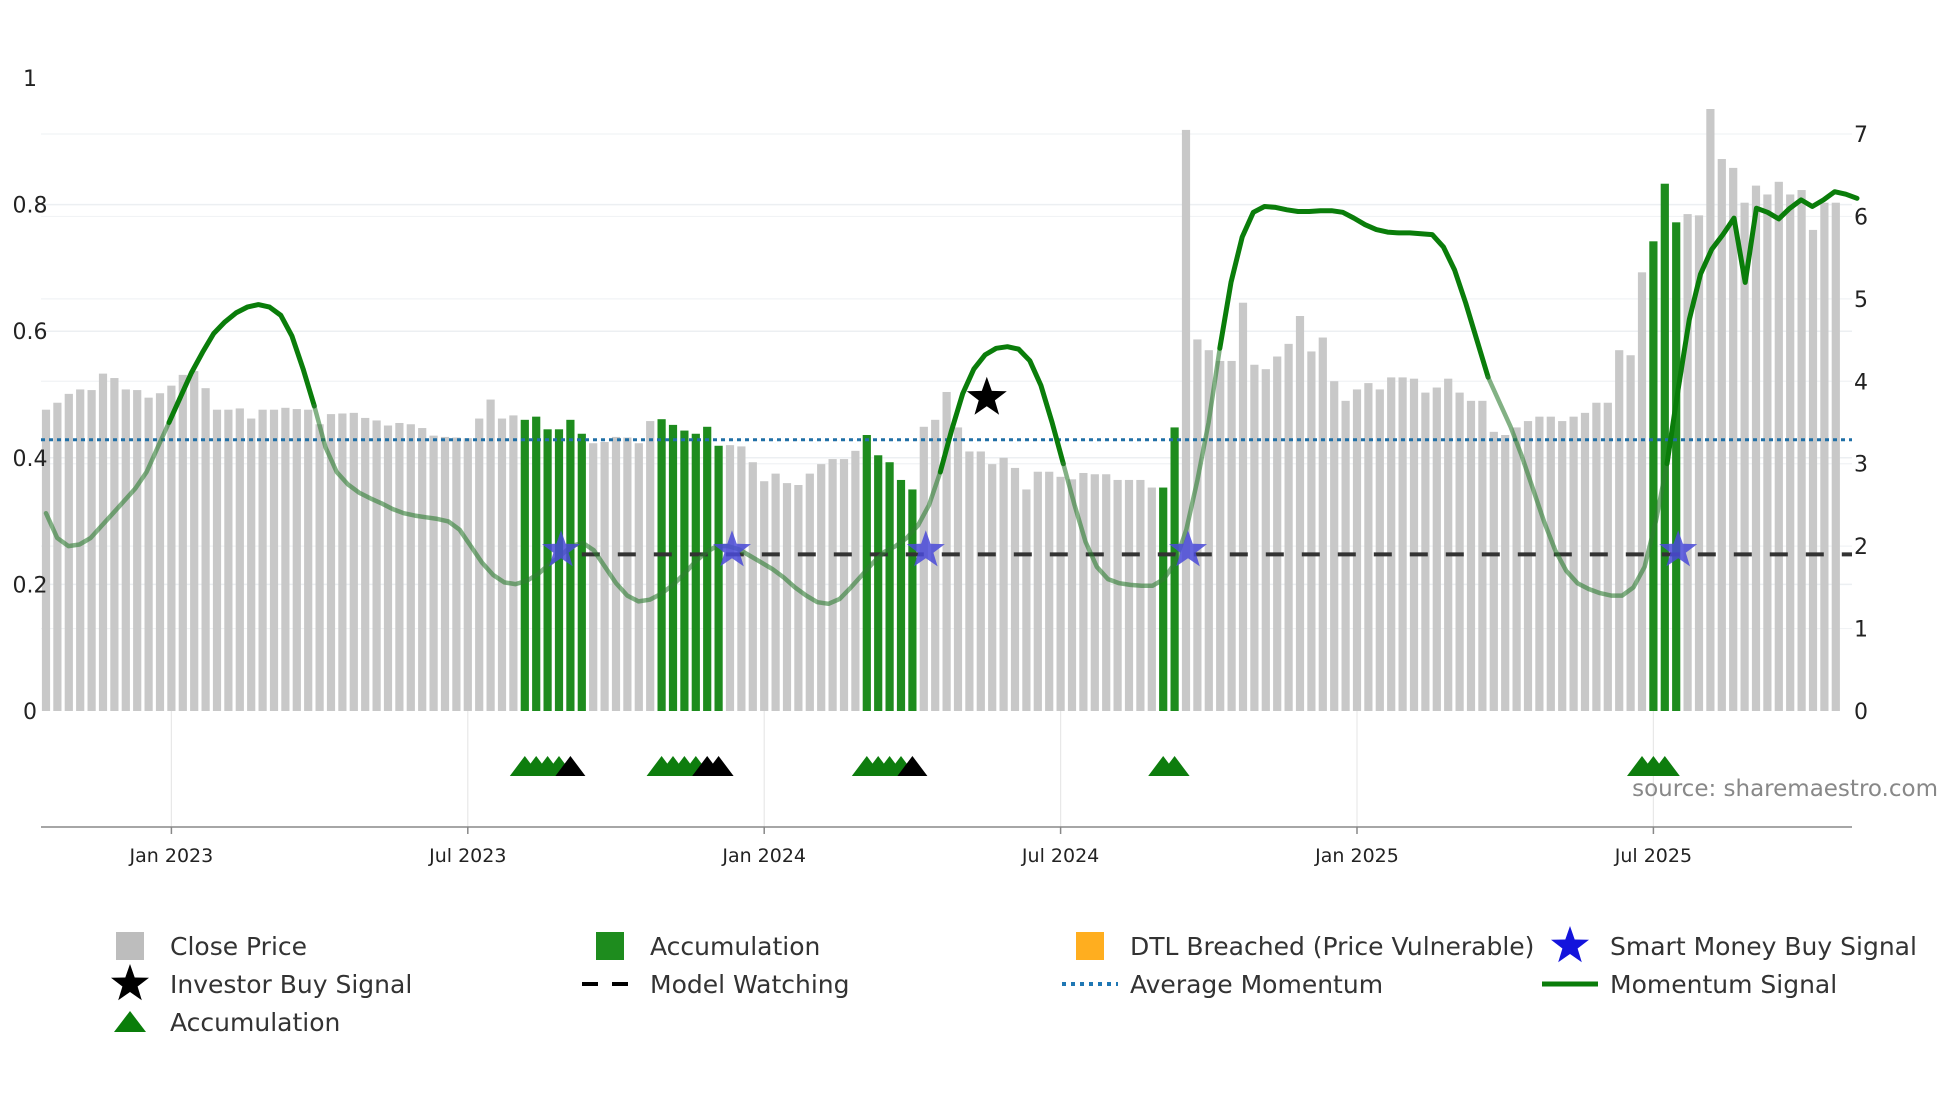  I want to click on legend-label: Momentum Signal, so click(1723, 984).